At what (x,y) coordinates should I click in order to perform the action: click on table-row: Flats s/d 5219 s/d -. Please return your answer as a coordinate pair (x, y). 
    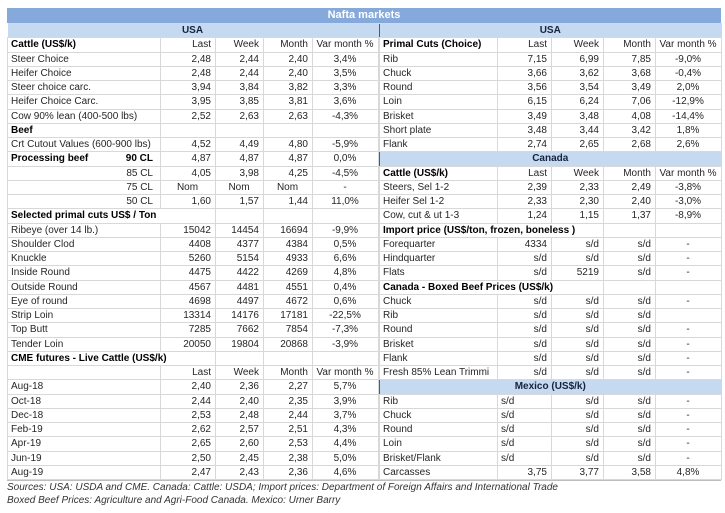
    Looking at the image, I should click on (551, 273).